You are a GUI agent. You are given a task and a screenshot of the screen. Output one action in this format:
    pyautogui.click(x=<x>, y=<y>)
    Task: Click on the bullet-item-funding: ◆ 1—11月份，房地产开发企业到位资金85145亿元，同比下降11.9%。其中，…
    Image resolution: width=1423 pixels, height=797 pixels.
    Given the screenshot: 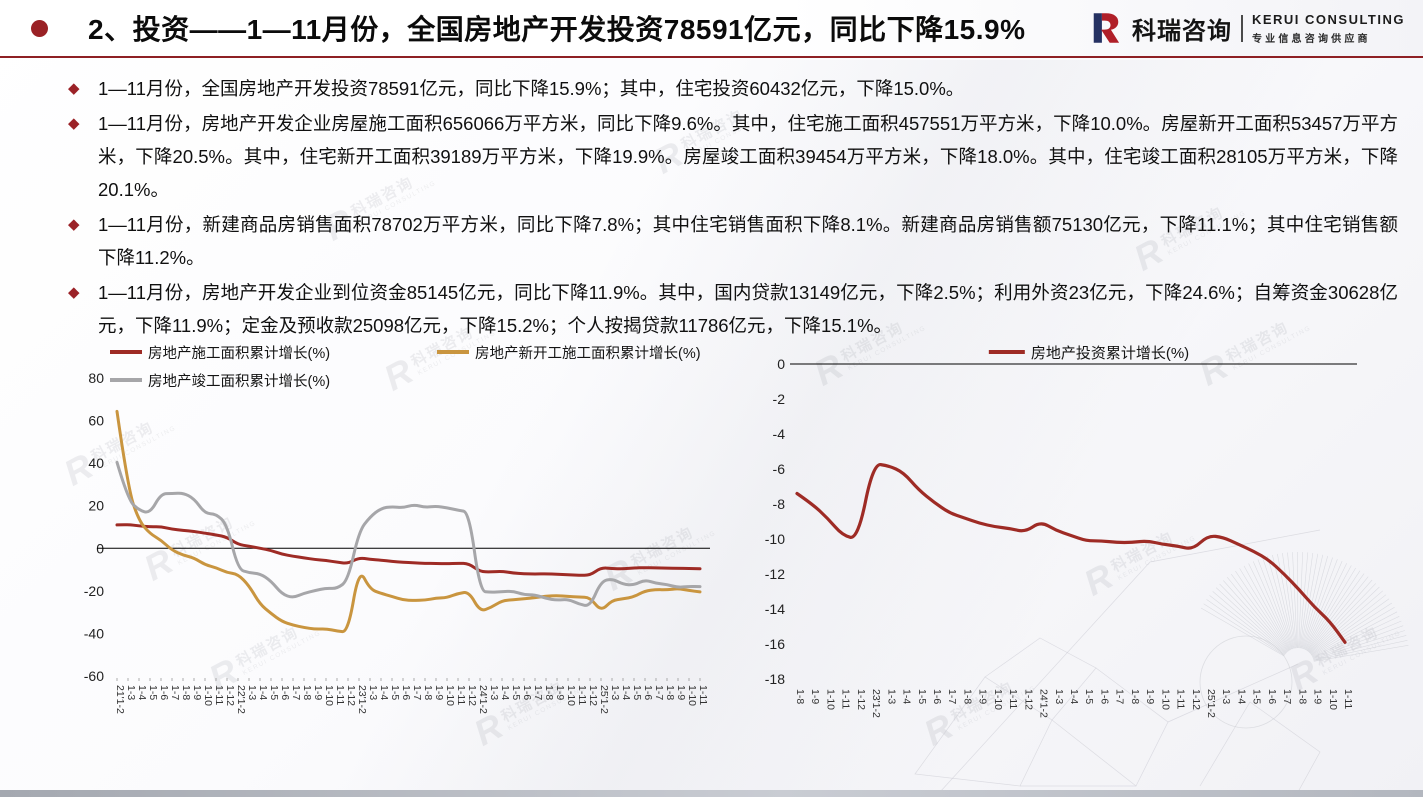 What is the action you would take?
    pyautogui.click(x=733, y=309)
    